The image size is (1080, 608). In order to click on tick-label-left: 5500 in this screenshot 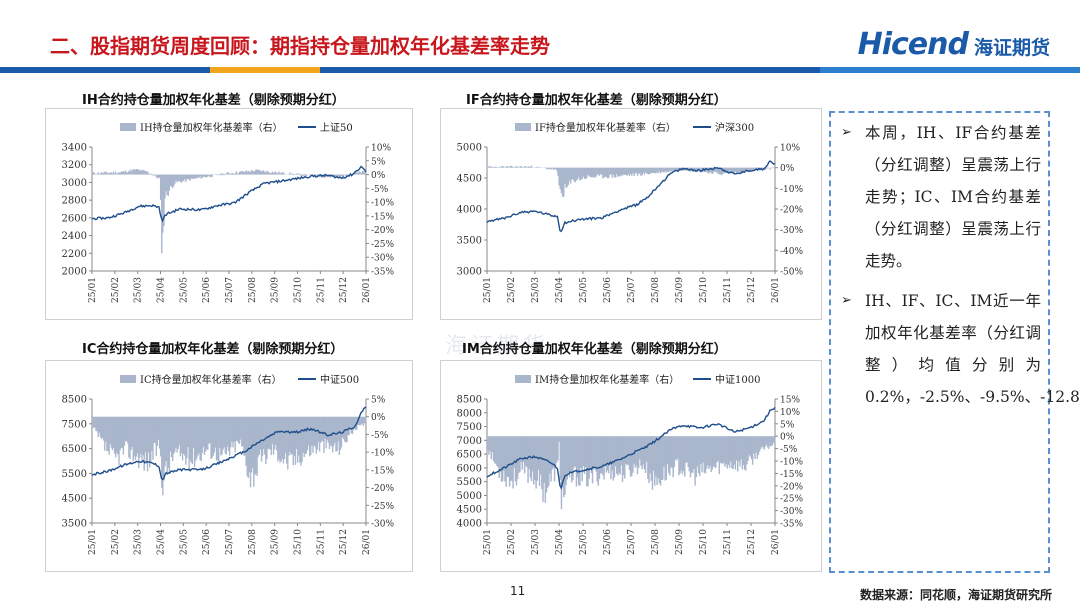, I will do `click(469, 482)`.